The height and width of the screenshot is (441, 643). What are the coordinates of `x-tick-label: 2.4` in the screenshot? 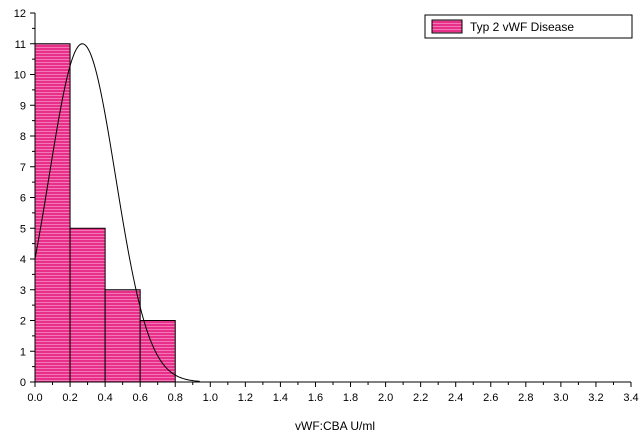 It's located at (455, 398).